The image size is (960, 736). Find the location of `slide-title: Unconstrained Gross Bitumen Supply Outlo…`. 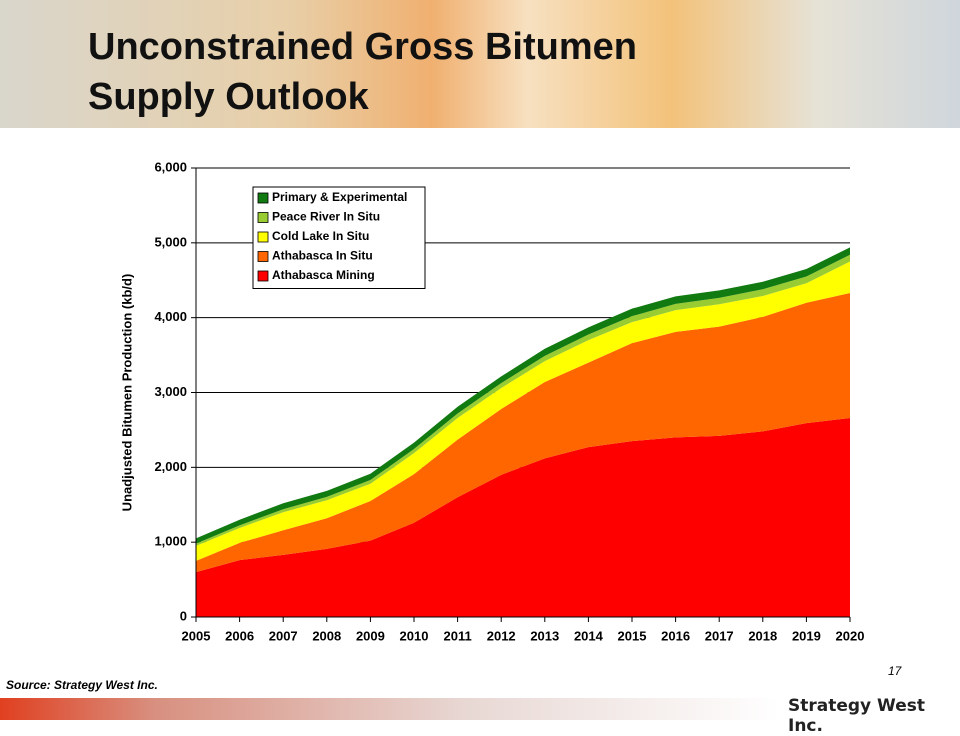

slide-title: Unconstrained Gross Bitumen Supply Outlo… is located at coordinates (362, 72).